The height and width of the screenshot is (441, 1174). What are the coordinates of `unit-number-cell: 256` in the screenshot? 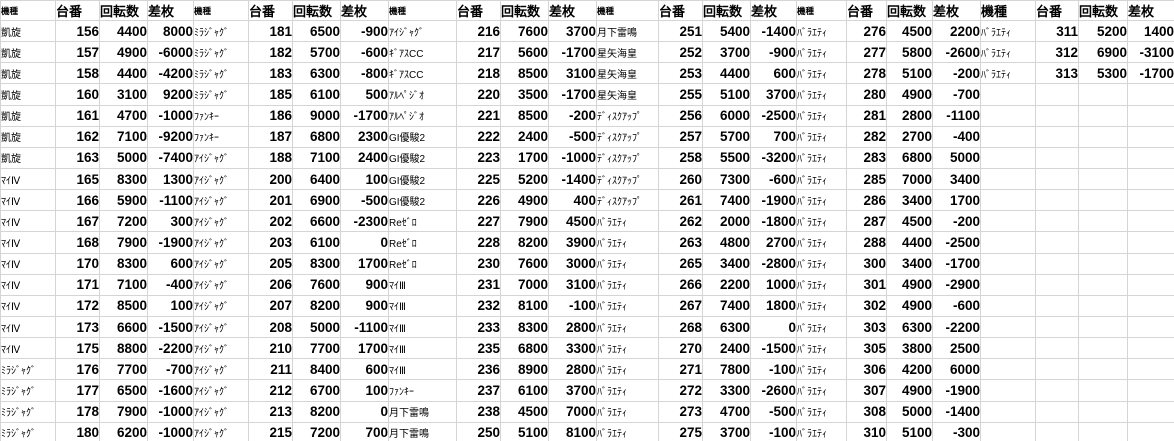 It's located at (680, 115).